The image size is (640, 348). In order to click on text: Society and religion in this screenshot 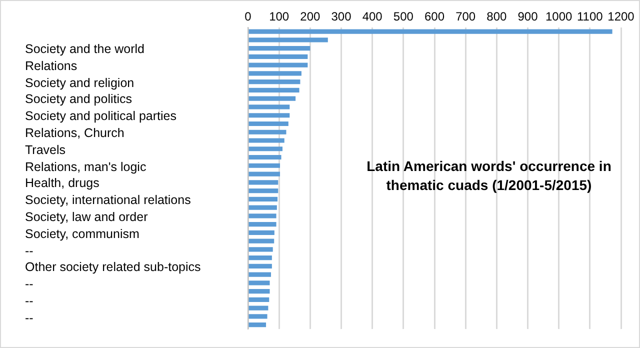, I will do `click(80, 83)`.